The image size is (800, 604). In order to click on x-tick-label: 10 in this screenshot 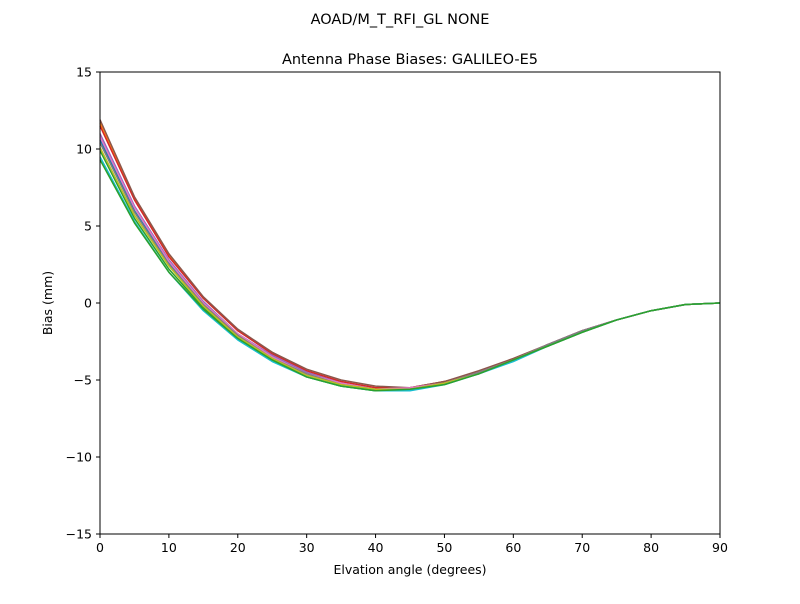, I will do `click(169, 547)`.